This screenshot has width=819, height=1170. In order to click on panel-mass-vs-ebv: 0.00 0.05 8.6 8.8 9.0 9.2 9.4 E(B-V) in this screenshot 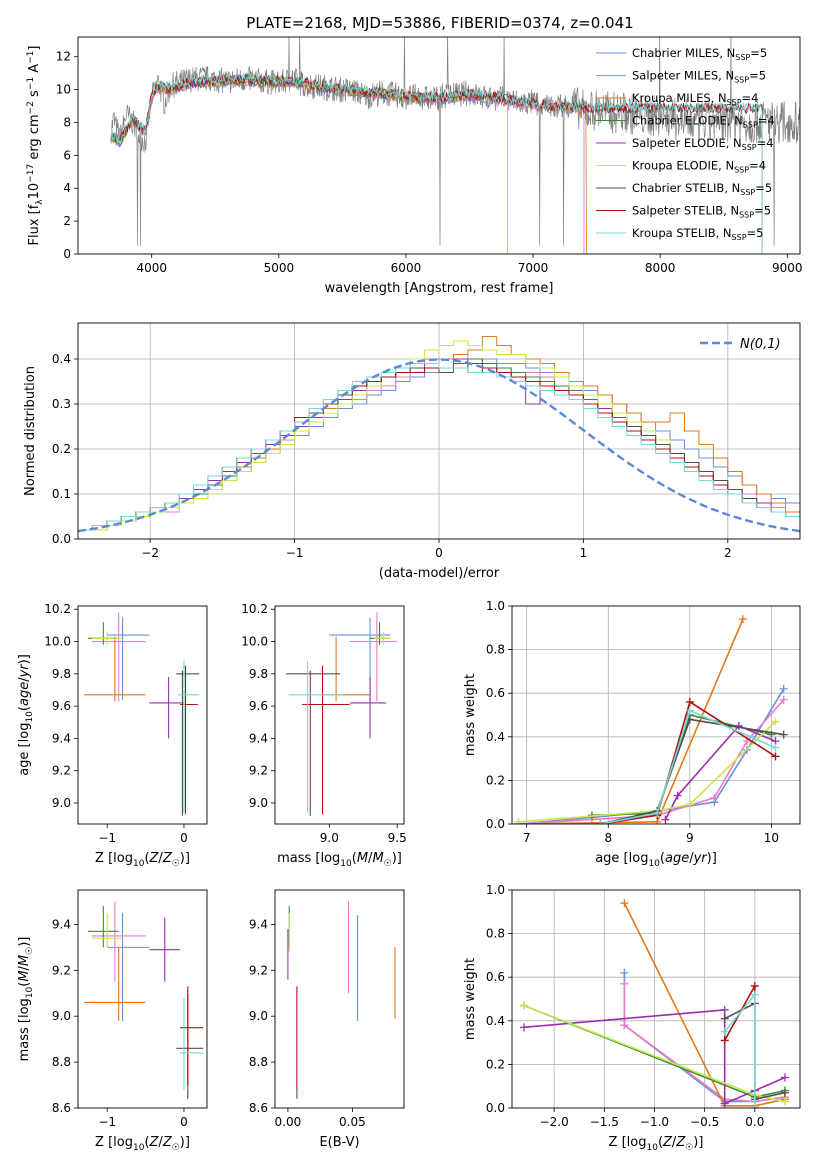, I will do `click(327, 1019)`.